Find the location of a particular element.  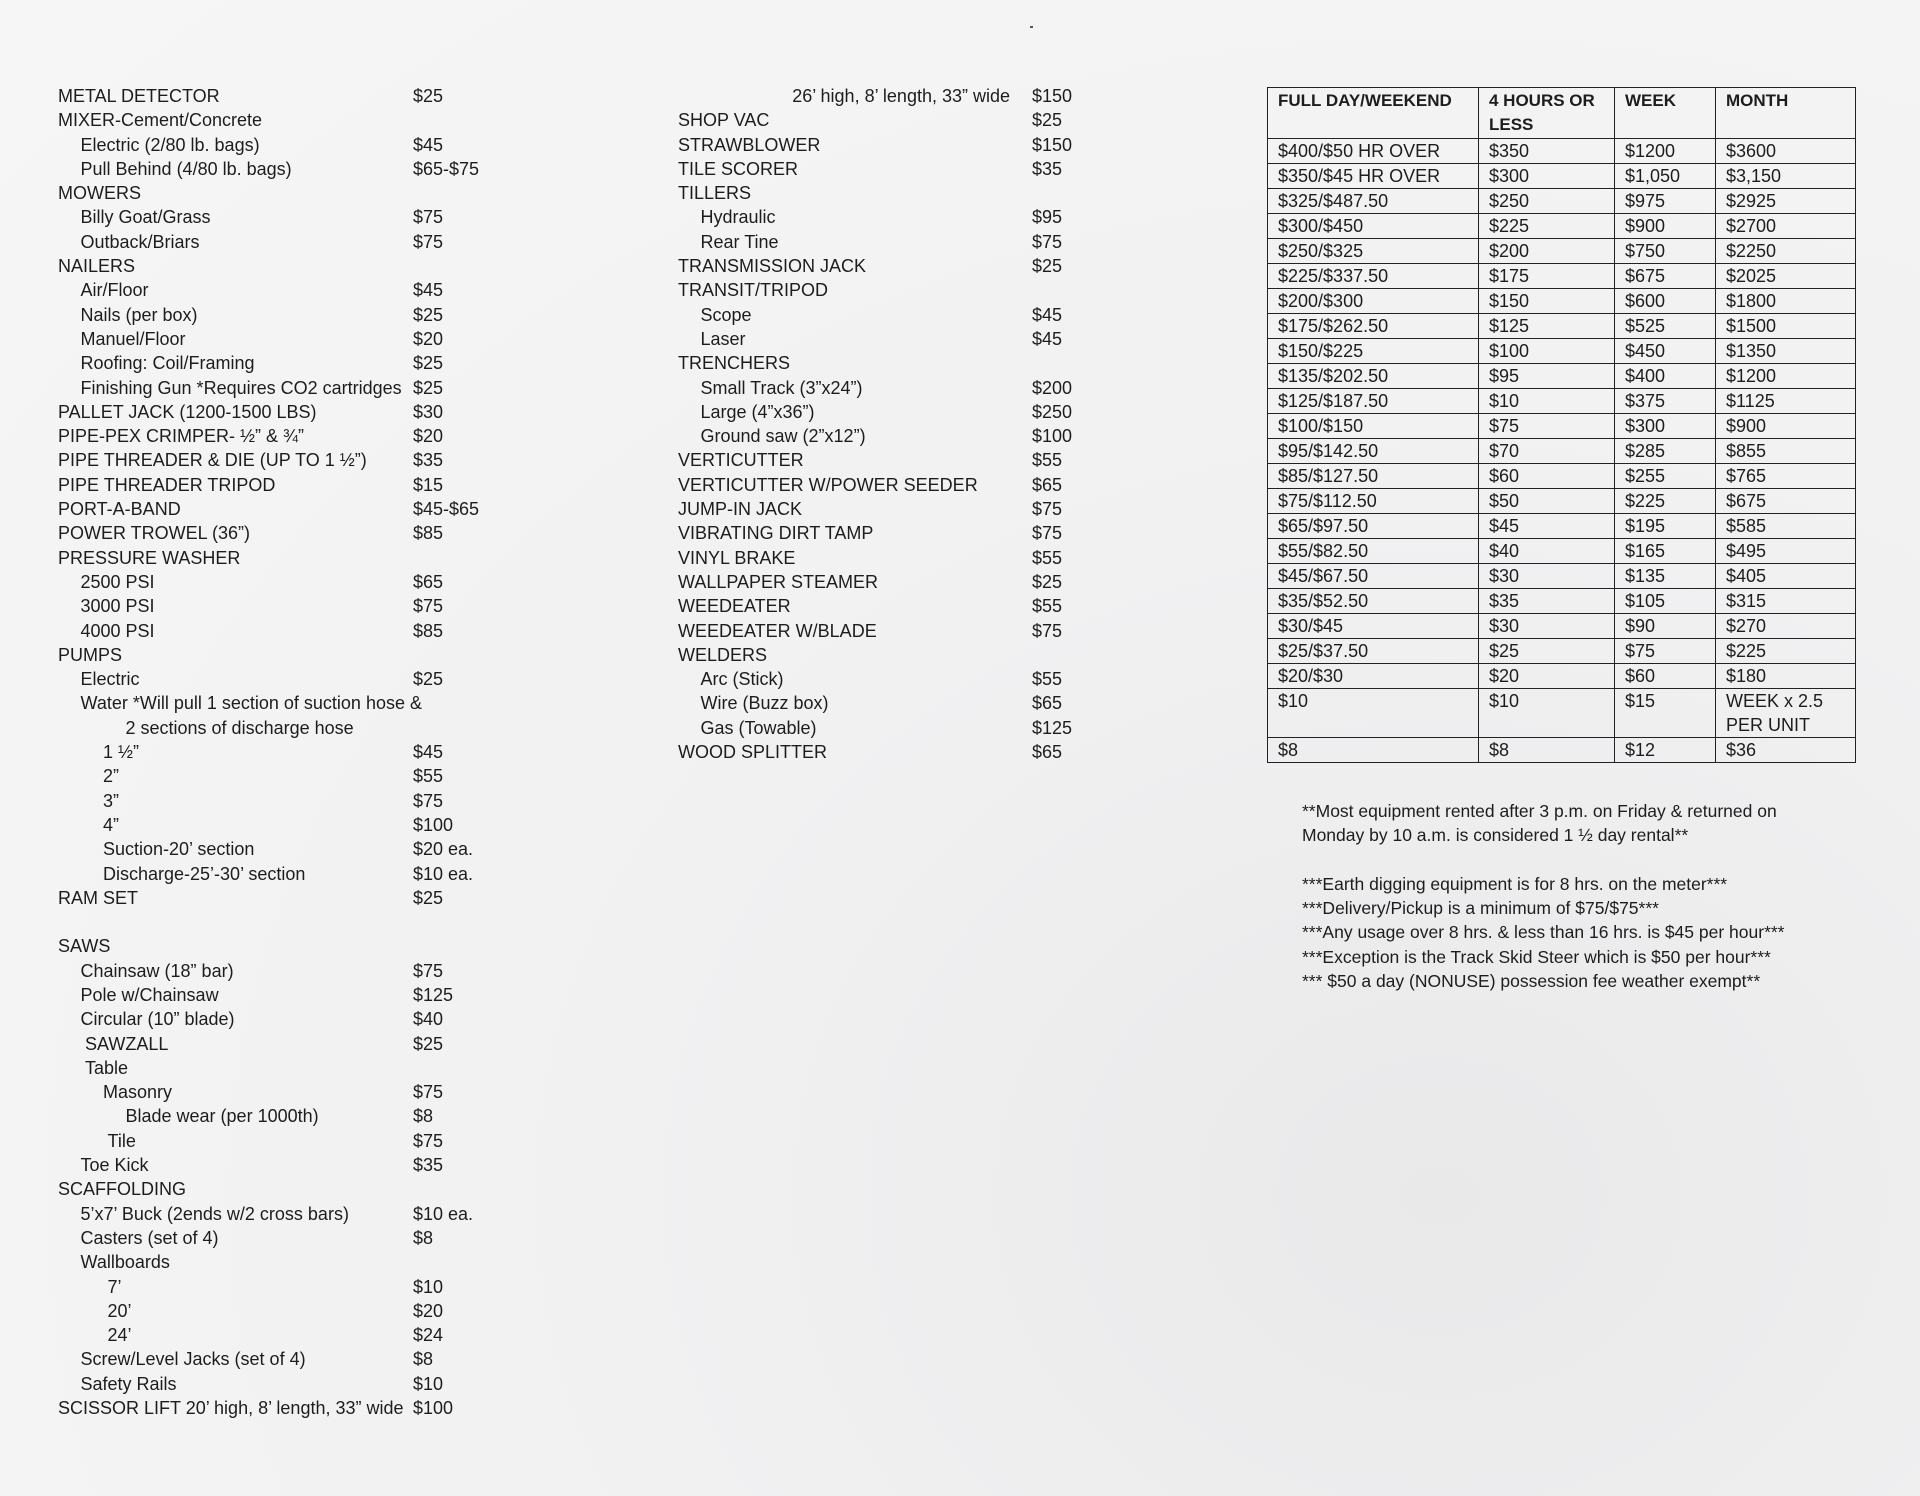

list-item is located at coordinates (338, 922).